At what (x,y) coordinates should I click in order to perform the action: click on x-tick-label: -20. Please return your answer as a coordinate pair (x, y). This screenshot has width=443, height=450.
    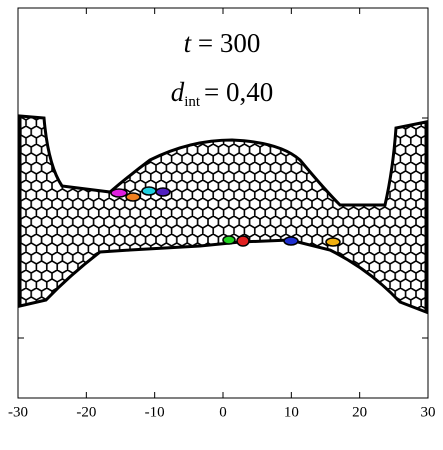
    Looking at the image, I should click on (86, 412).